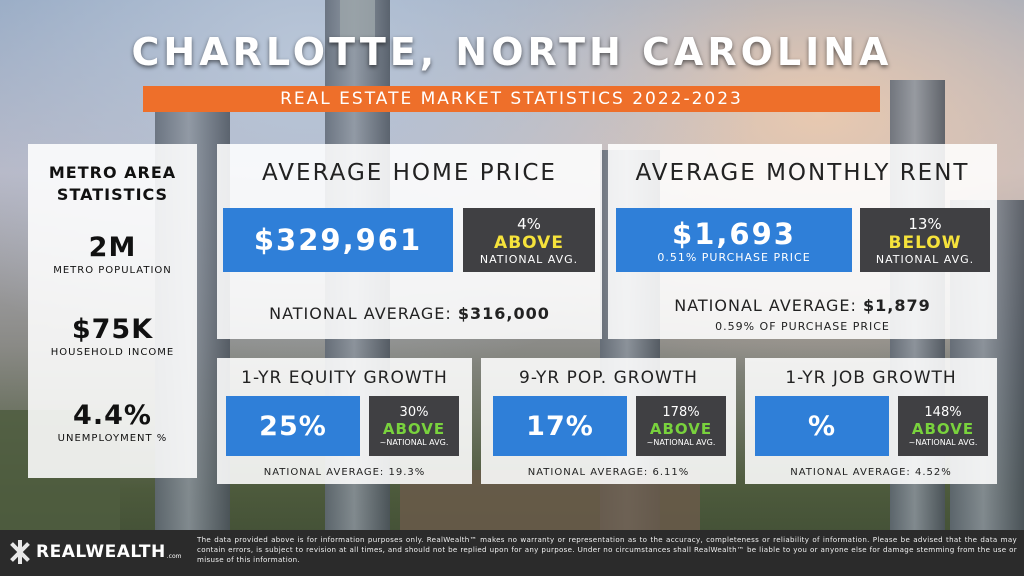  Describe the element at coordinates (802, 305) in the screenshot. I see `rent-national: NATIONAL AVERAGE: $1,879` at that location.